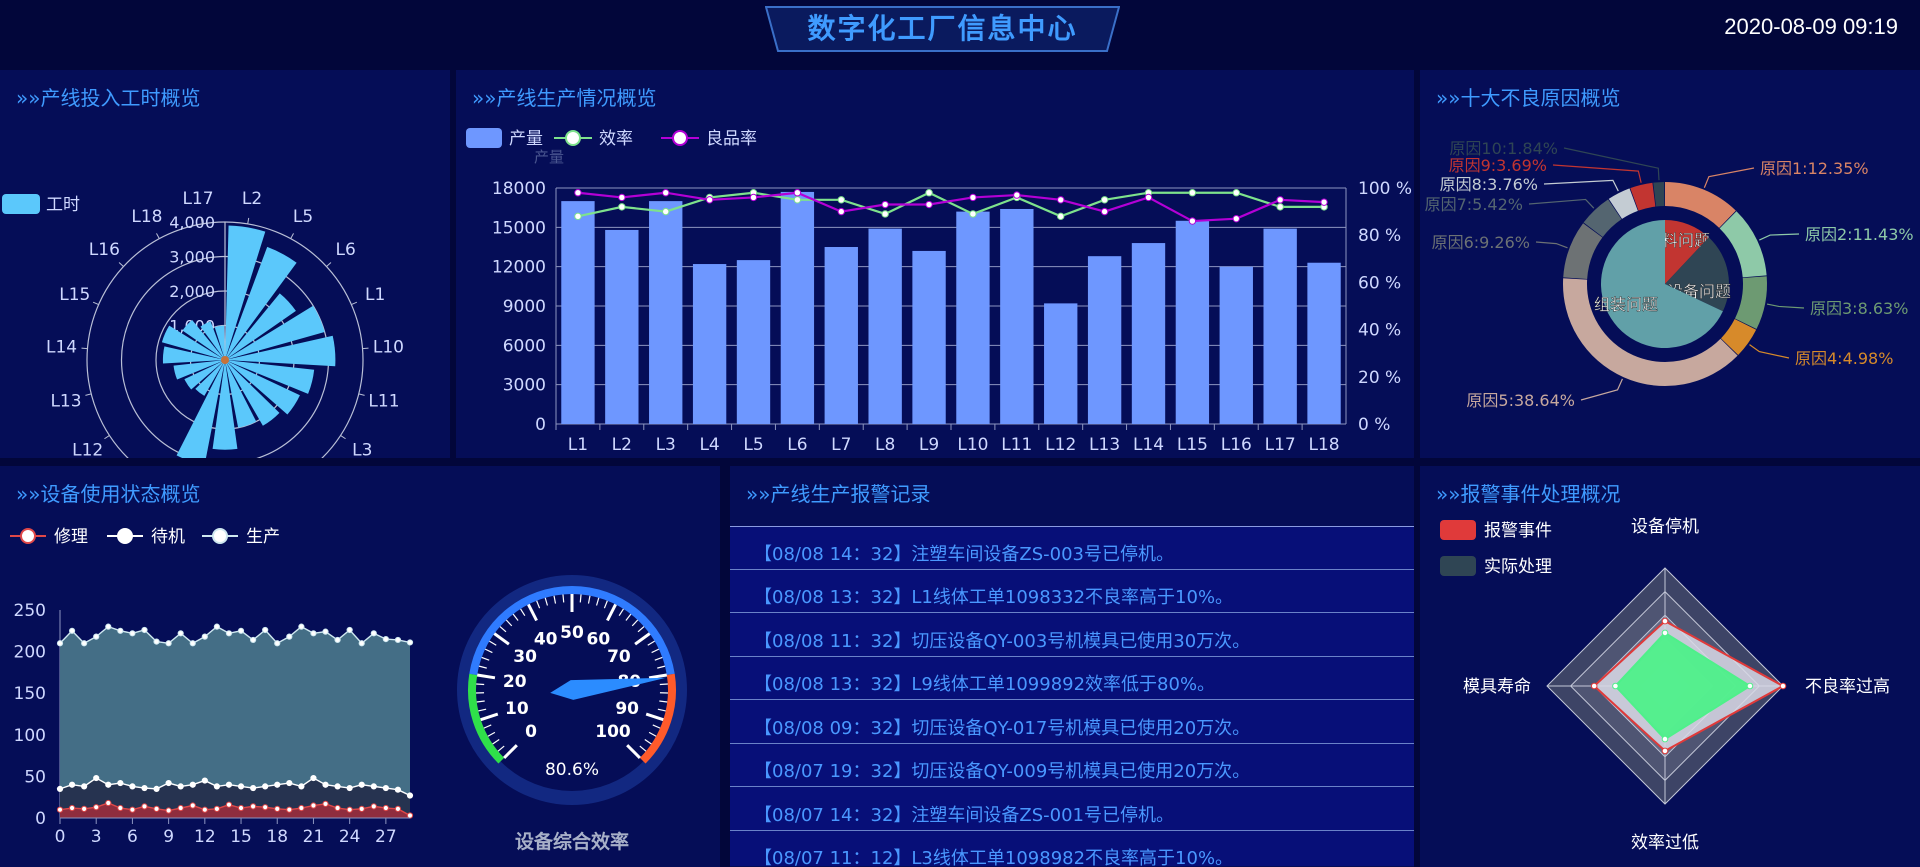 This screenshot has height=867, width=1920. What do you see at coordinates (1072, 678) in the screenshot?
I see `alarm-item: 【08/08 13：32】L9线体工单1099892效率低于80%。` at bounding box center [1072, 678].